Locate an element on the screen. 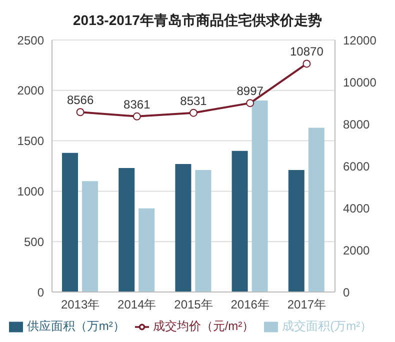 This screenshot has width=395, height=342. data-label: 8531 is located at coordinates (194, 101).